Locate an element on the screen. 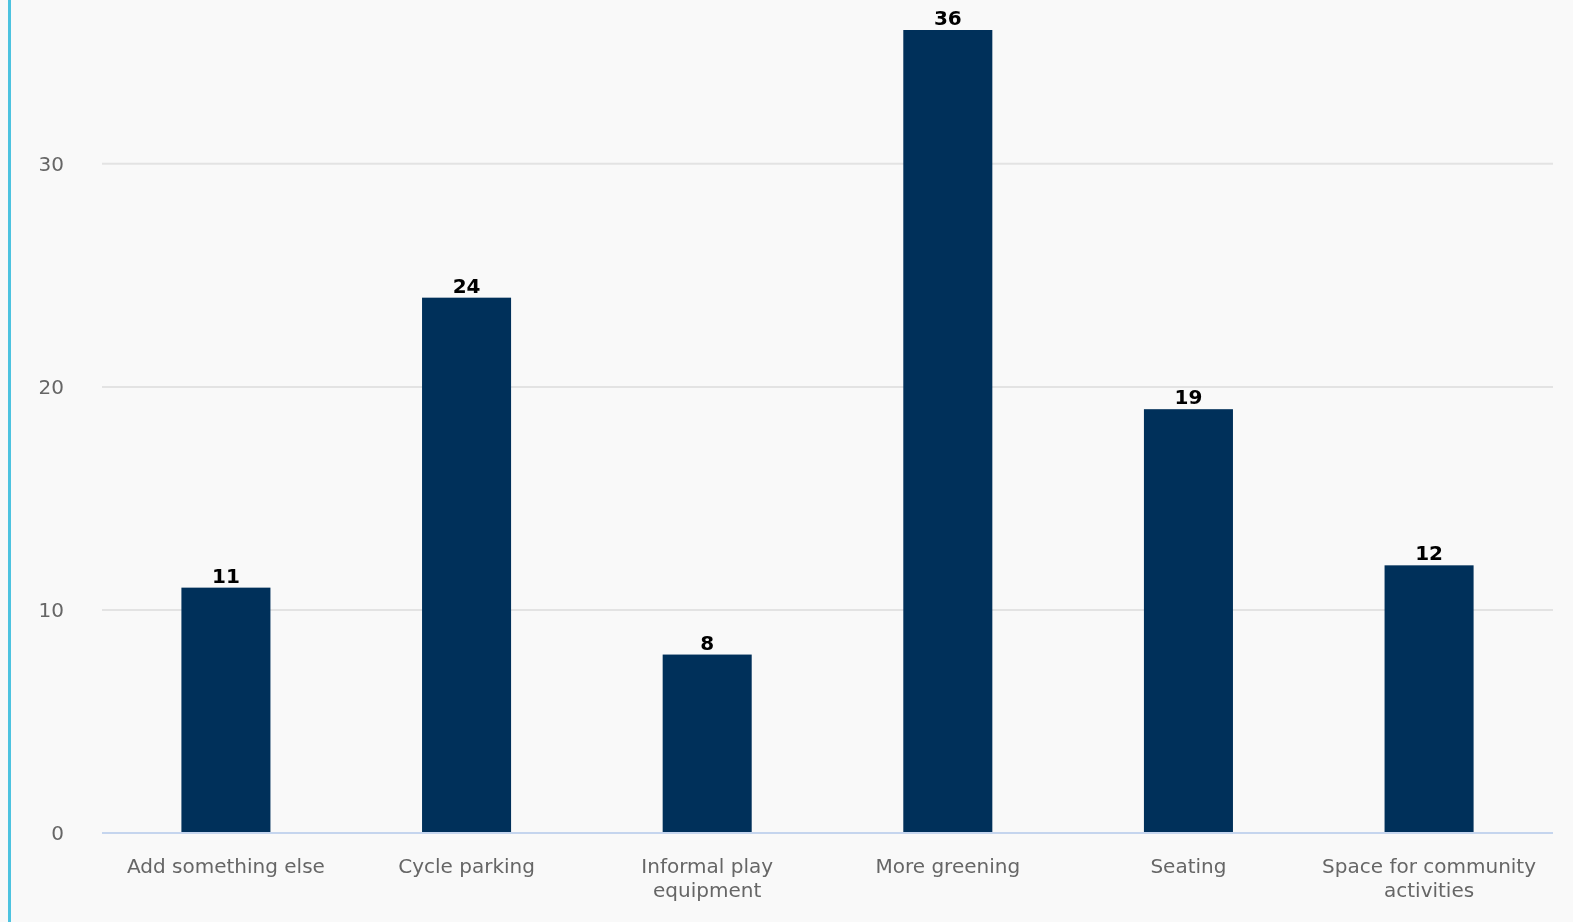 The height and width of the screenshot is (922, 1573). data-label: 12 is located at coordinates (1429, 553).